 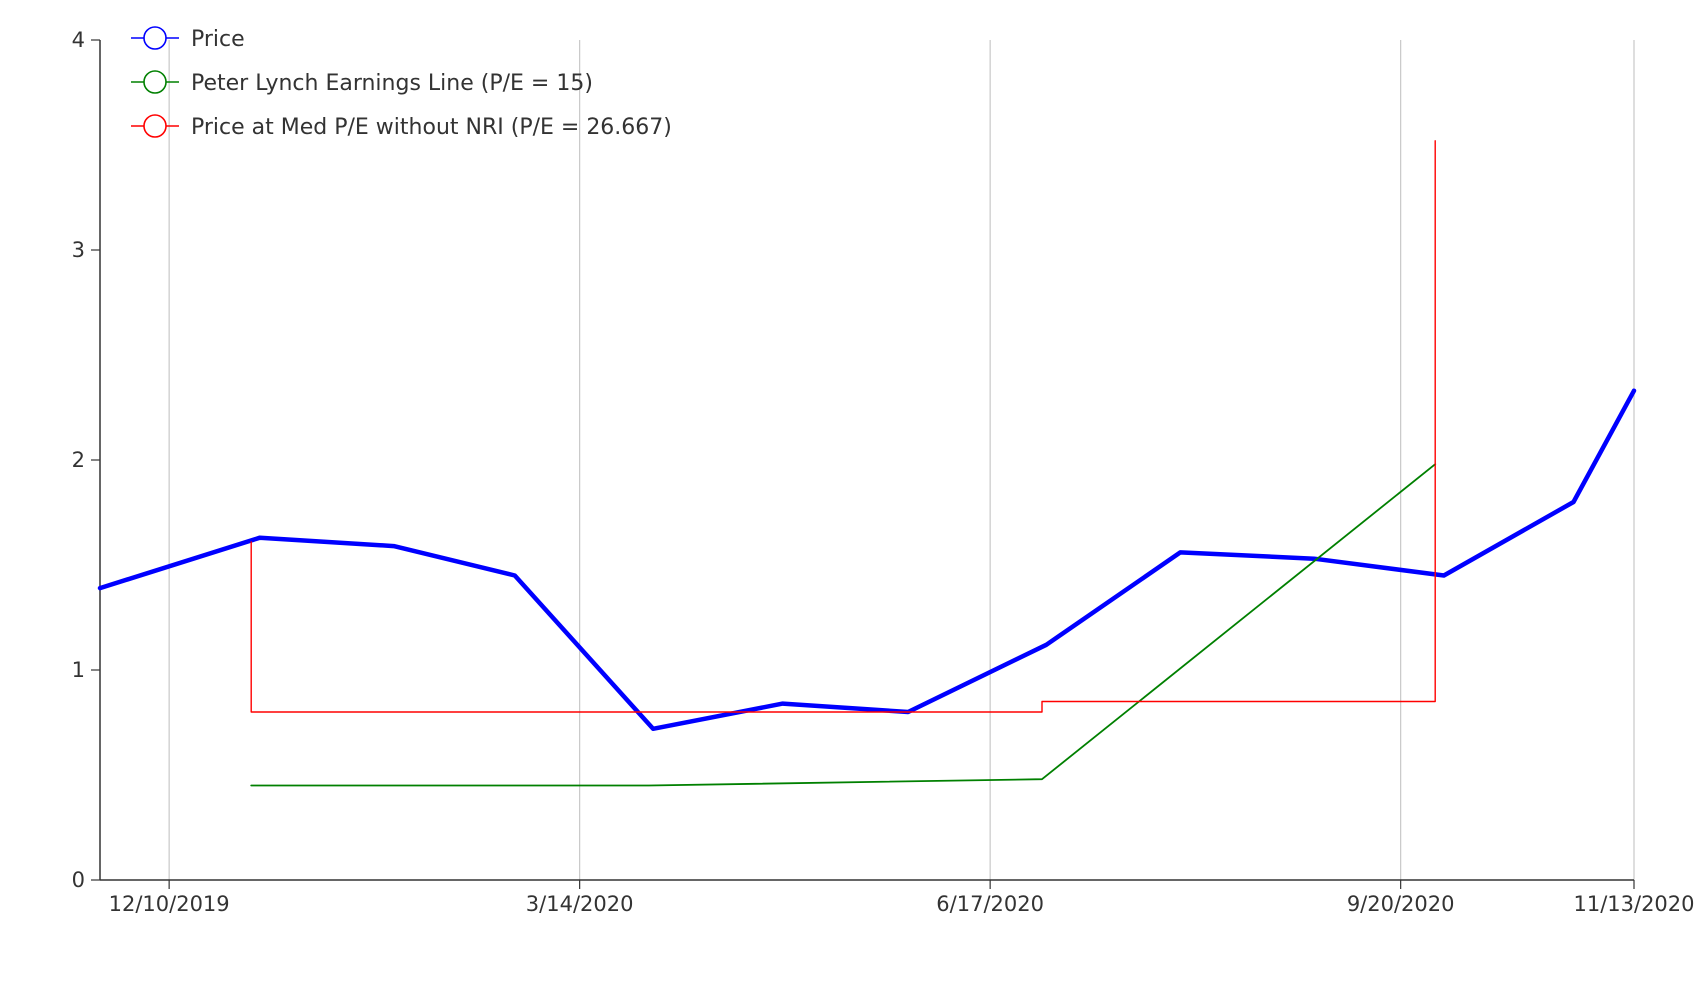 What do you see at coordinates (188, 39) in the screenshot?
I see `legend-item-0: Price` at bounding box center [188, 39].